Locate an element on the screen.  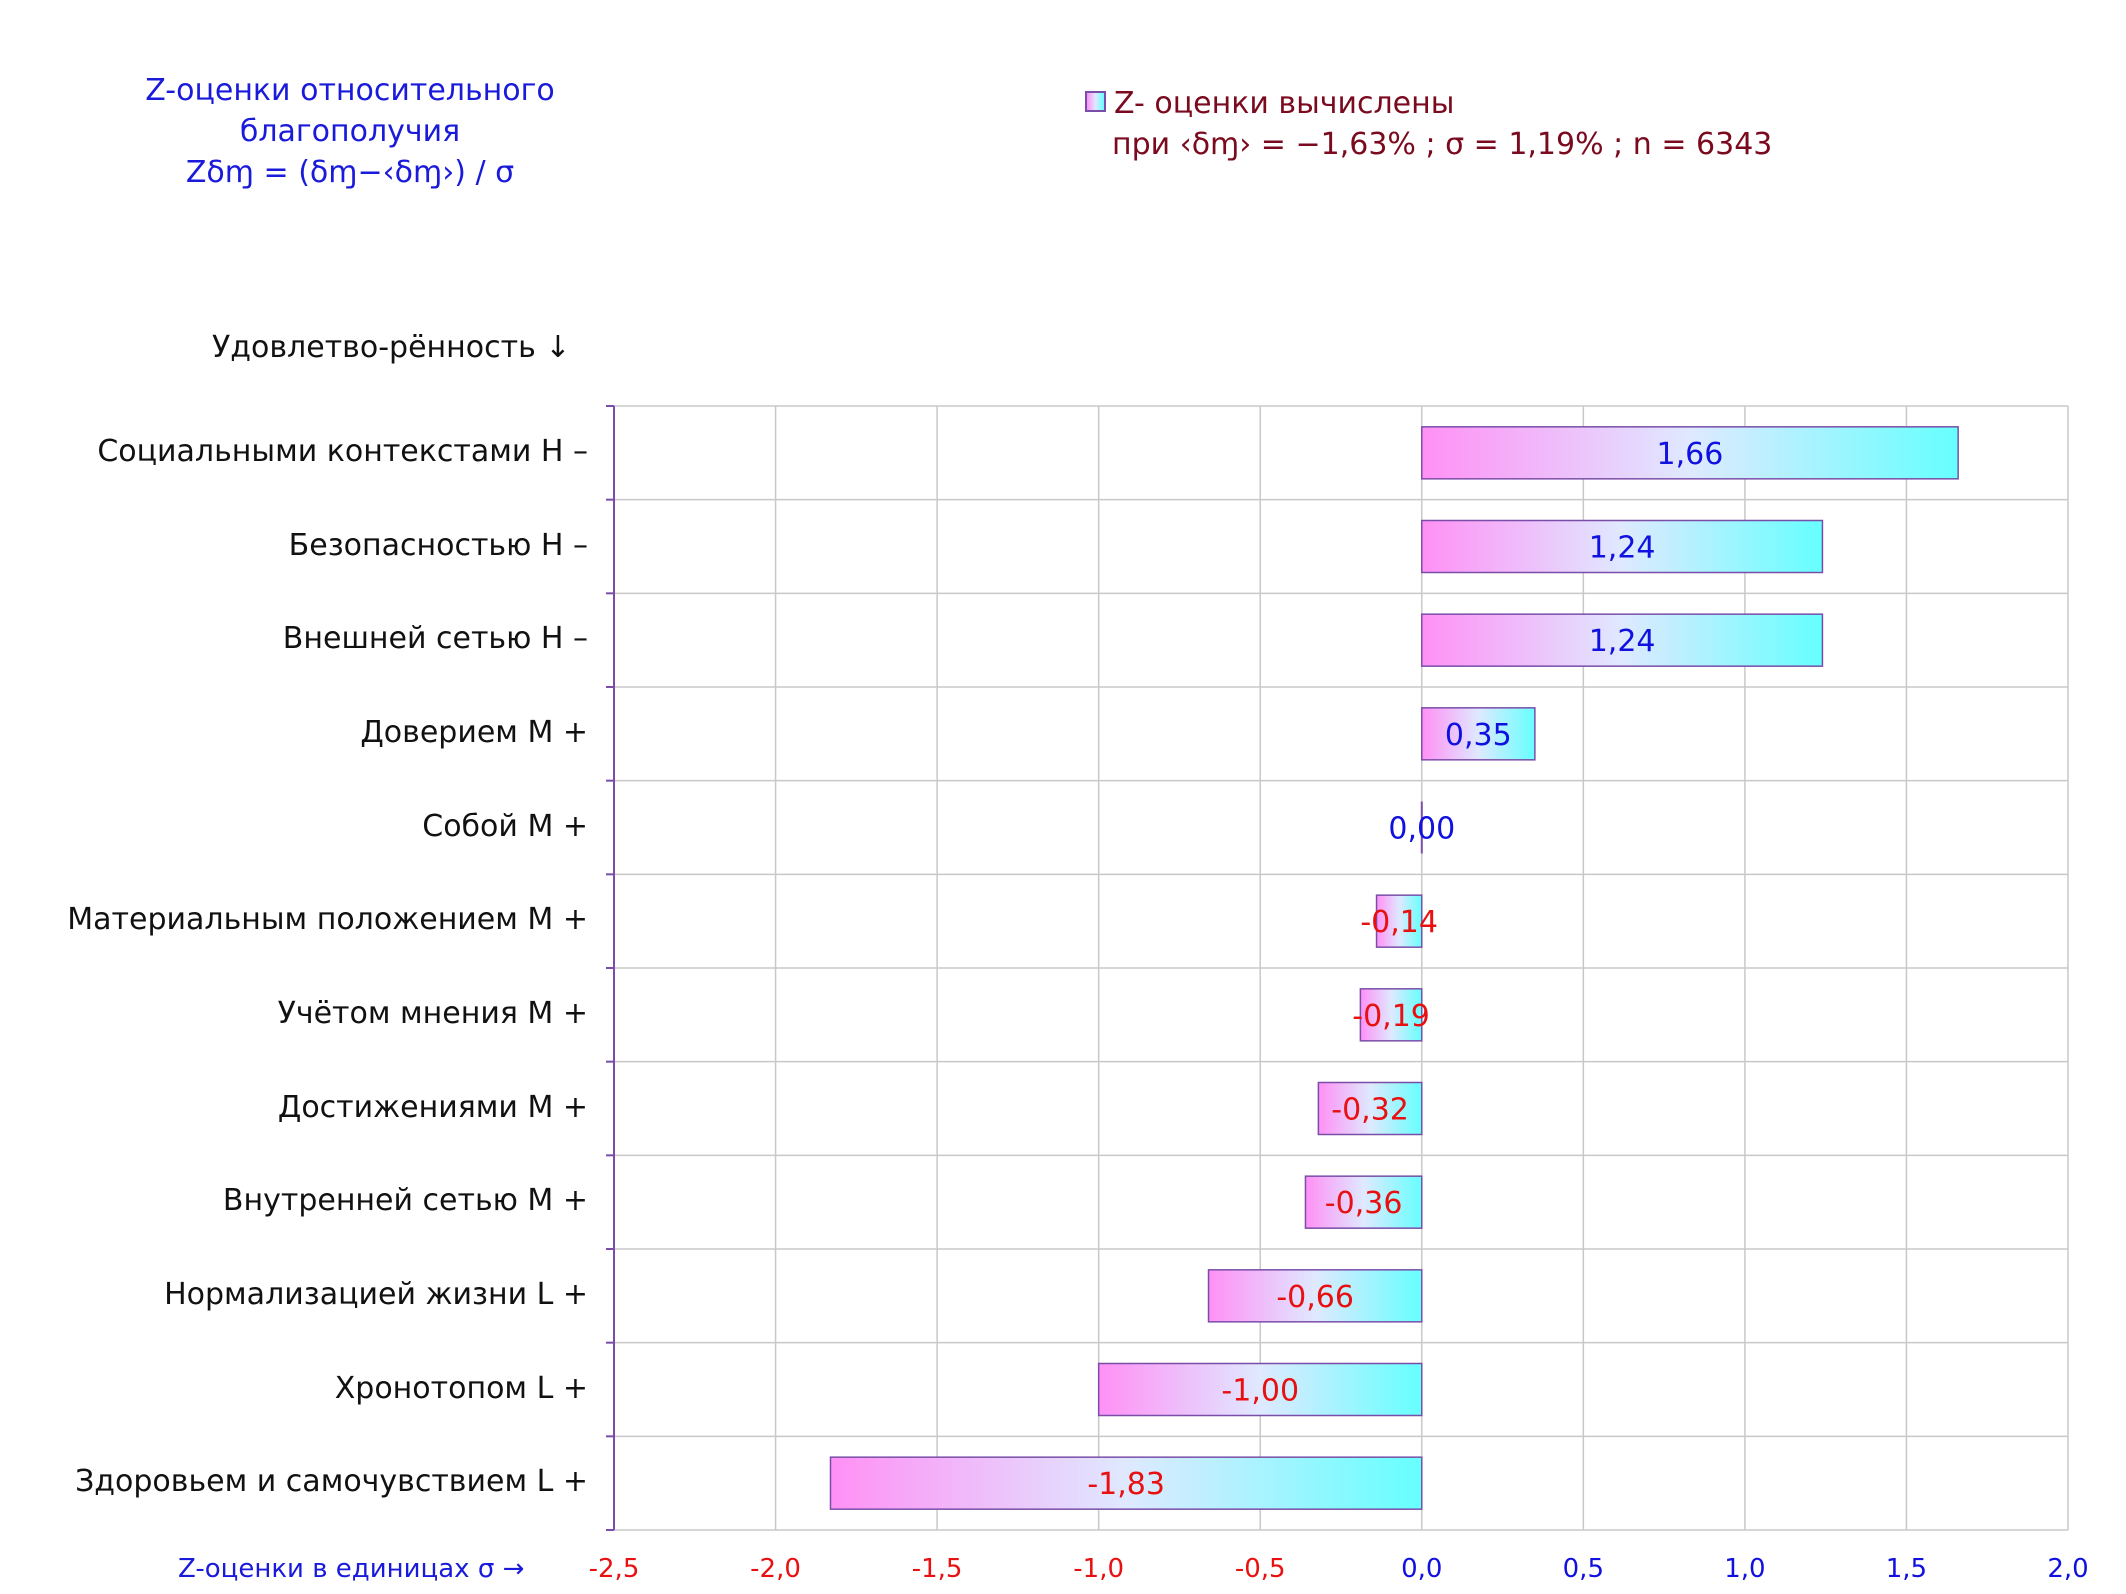
x-tick-label: 0,0 is located at coordinates (1422, 1569).